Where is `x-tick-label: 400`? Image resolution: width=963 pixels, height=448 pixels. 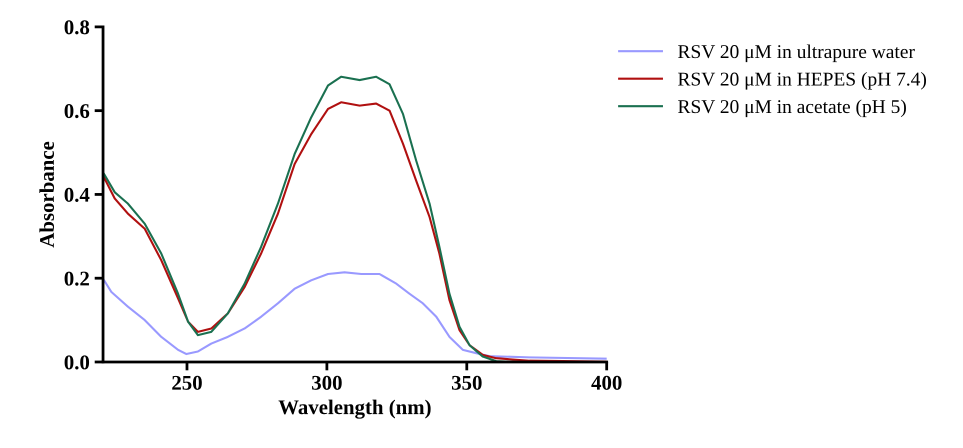 x-tick-label: 400 is located at coordinates (606, 383).